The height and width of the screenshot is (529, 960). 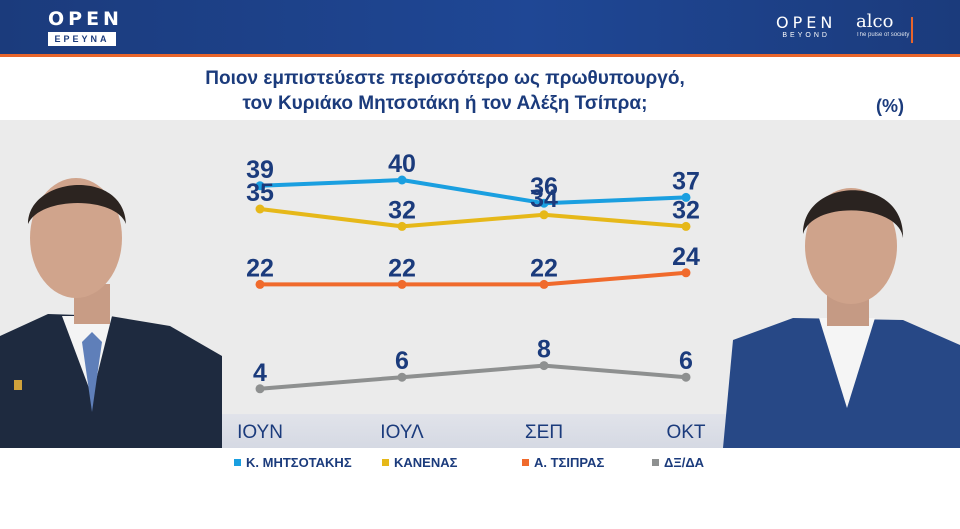 What do you see at coordinates (402, 164) in the screenshot?
I see `value-label-mitsotakis: 40` at bounding box center [402, 164].